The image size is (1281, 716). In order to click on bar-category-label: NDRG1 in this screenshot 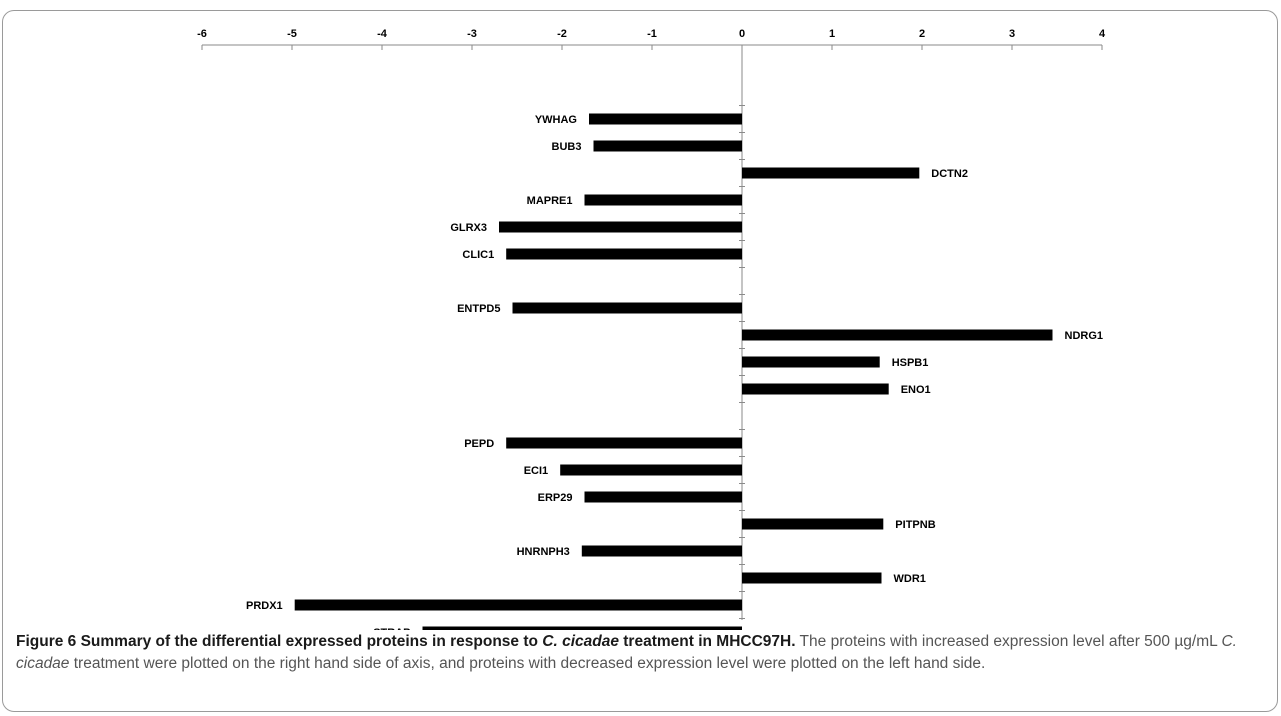, I will do `click(1084, 336)`.